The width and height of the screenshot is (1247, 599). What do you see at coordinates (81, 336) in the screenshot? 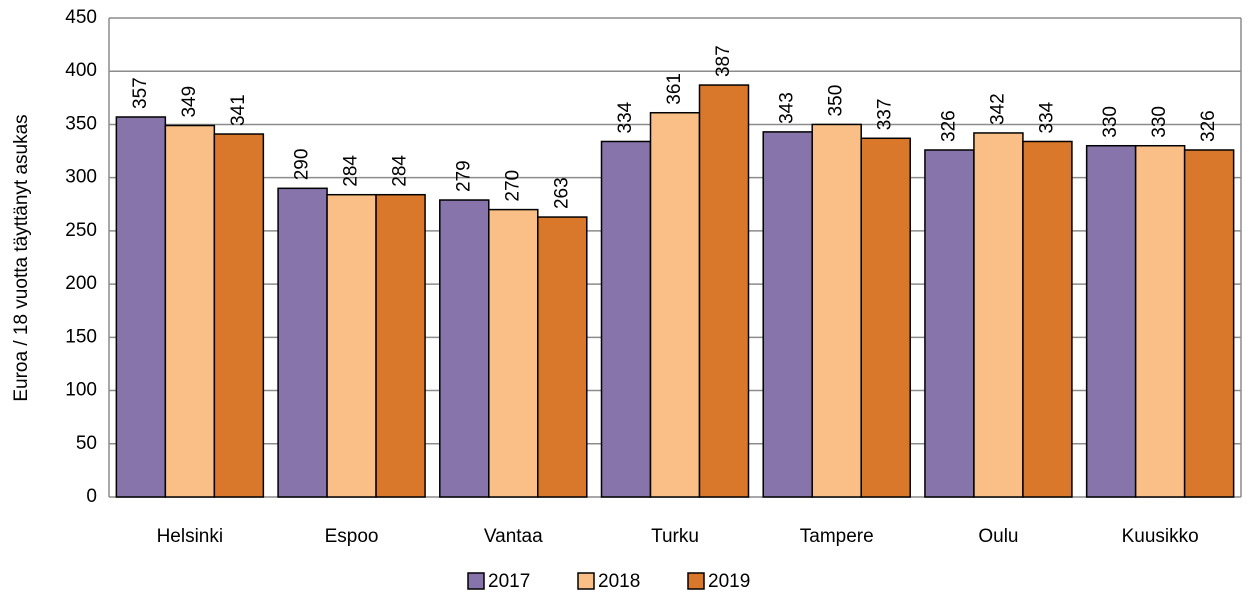
I see `y-tick-label: 150` at bounding box center [81, 336].